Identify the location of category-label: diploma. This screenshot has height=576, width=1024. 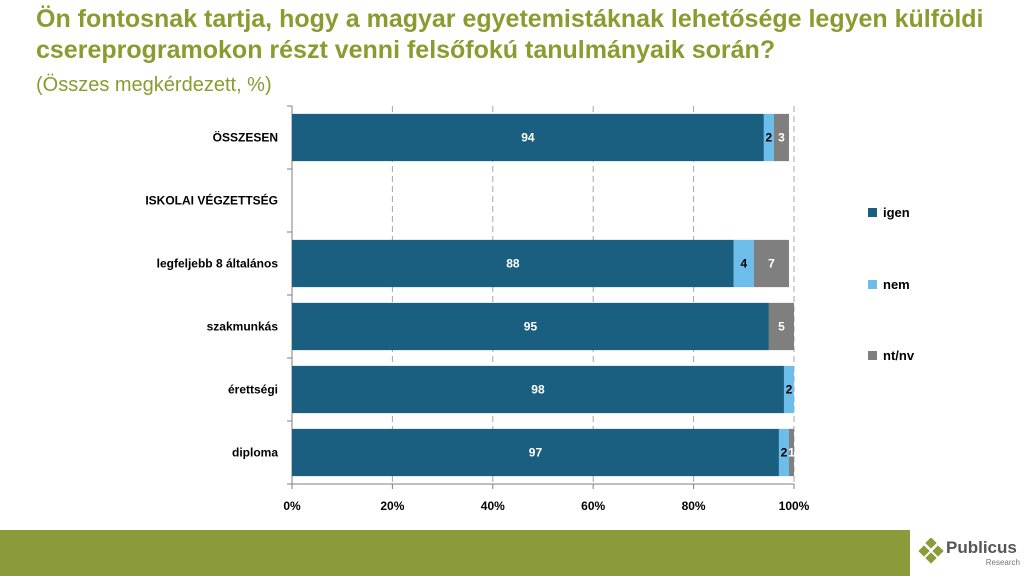
(255, 453).